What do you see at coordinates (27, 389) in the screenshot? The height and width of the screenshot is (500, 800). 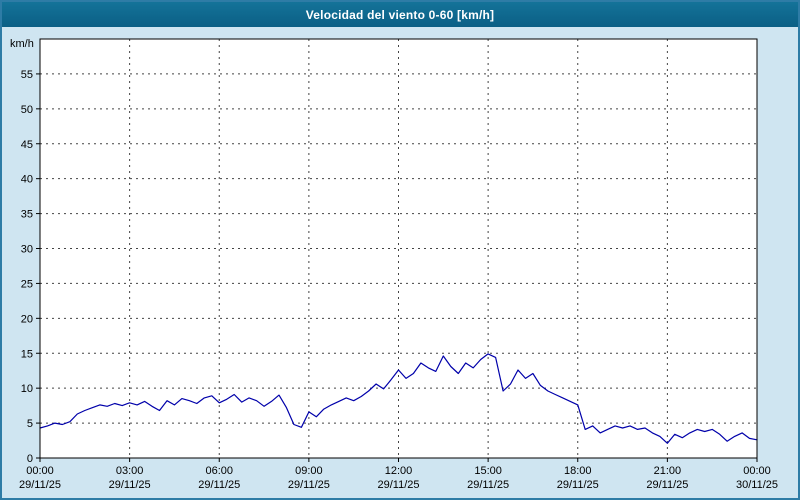 I see `y-tick-label: 10` at bounding box center [27, 389].